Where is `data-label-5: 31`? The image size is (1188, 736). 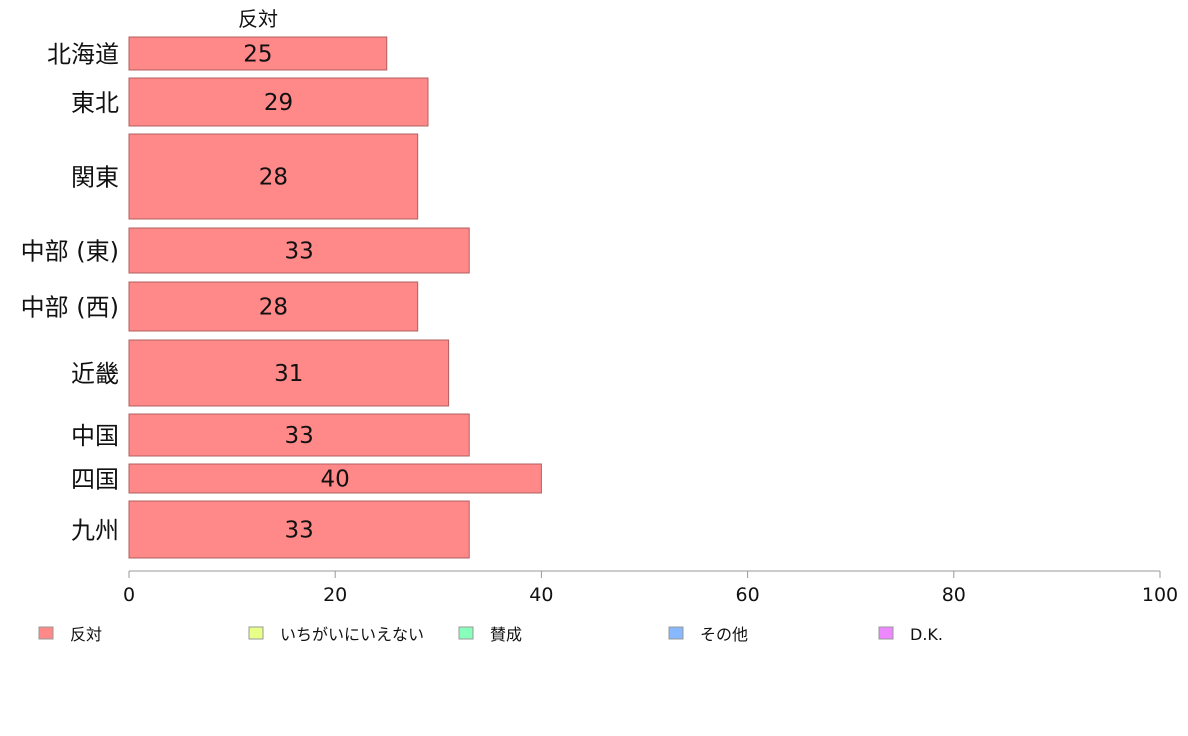 data-label-5: 31 is located at coordinates (288, 374).